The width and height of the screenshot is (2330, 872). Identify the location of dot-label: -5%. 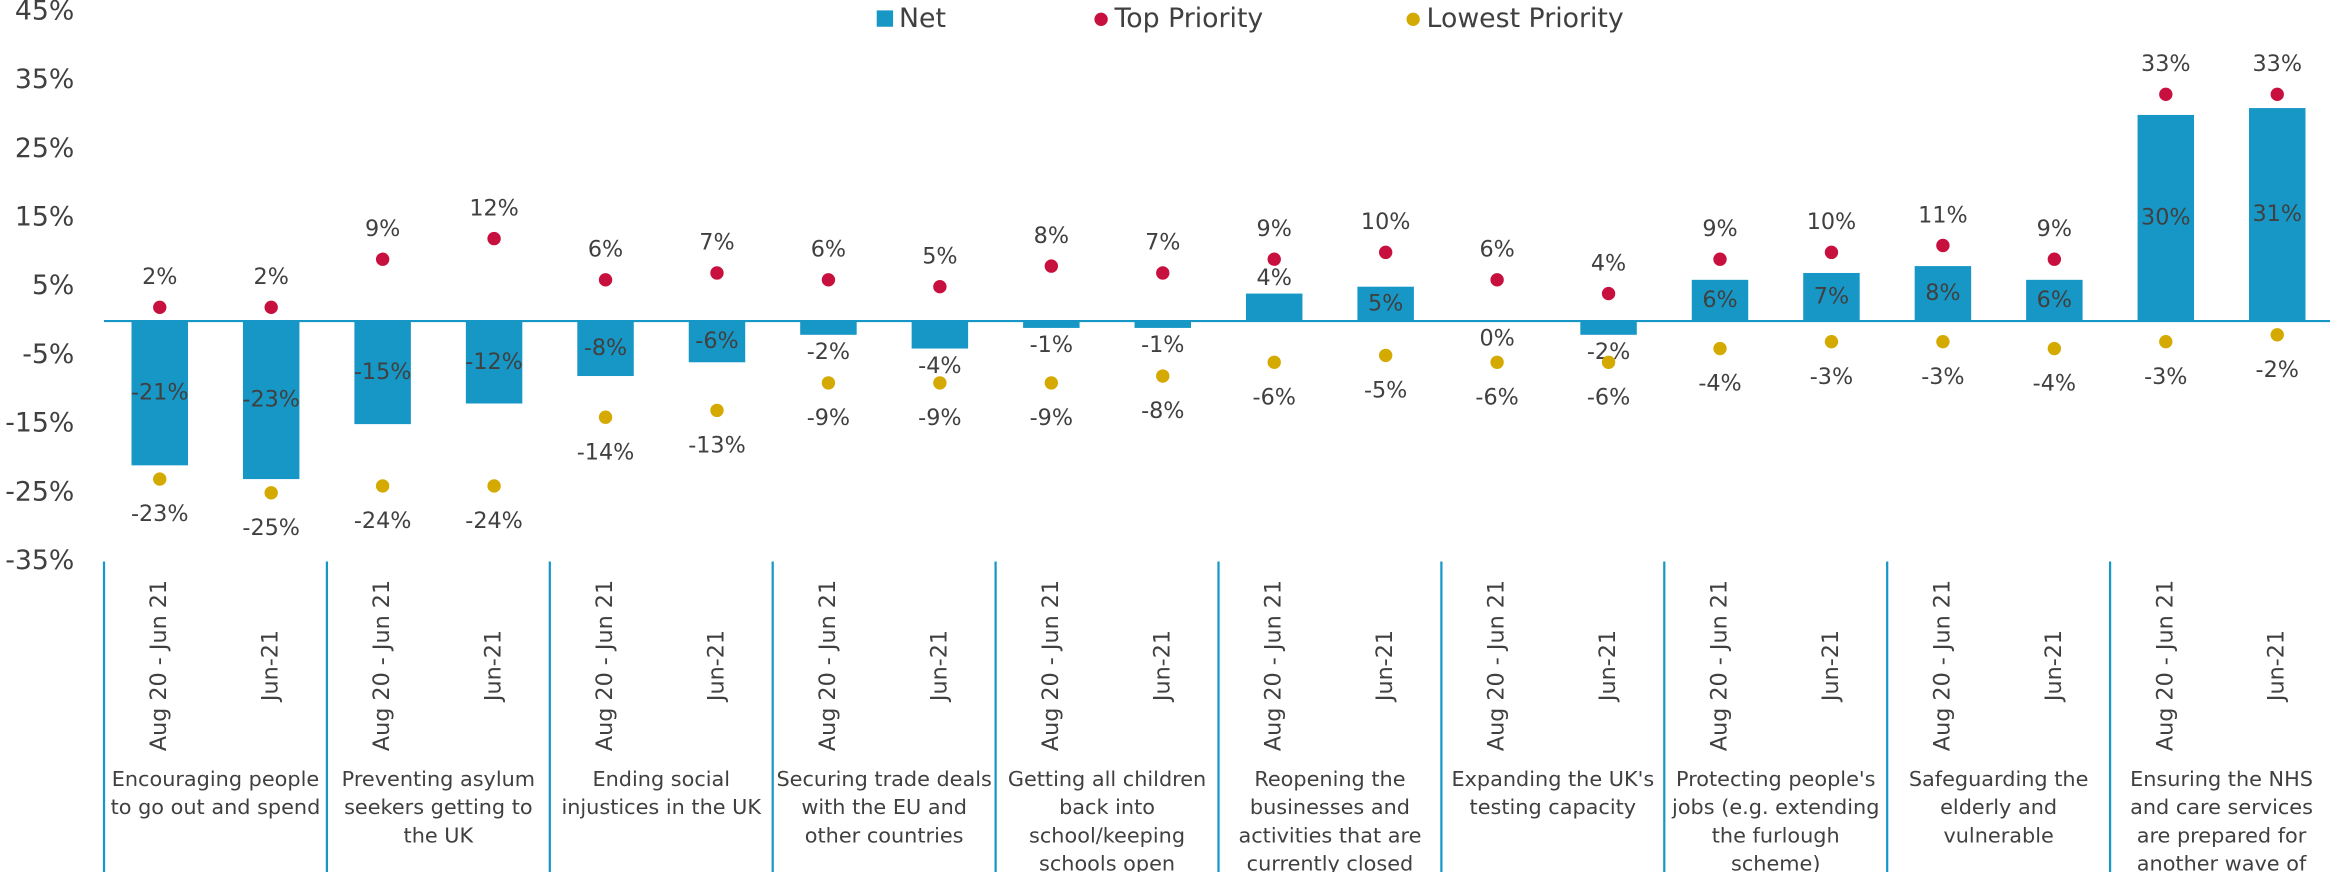
(1385, 391).